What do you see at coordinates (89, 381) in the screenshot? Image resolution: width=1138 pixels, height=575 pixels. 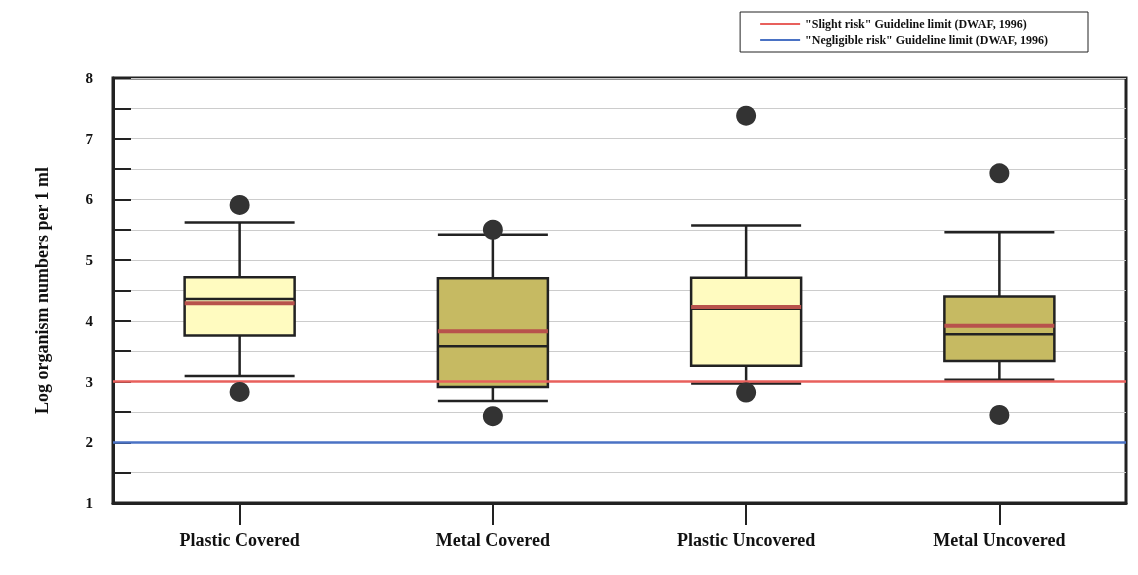 I see `y-tick-label: 3` at bounding box center [89, 381].